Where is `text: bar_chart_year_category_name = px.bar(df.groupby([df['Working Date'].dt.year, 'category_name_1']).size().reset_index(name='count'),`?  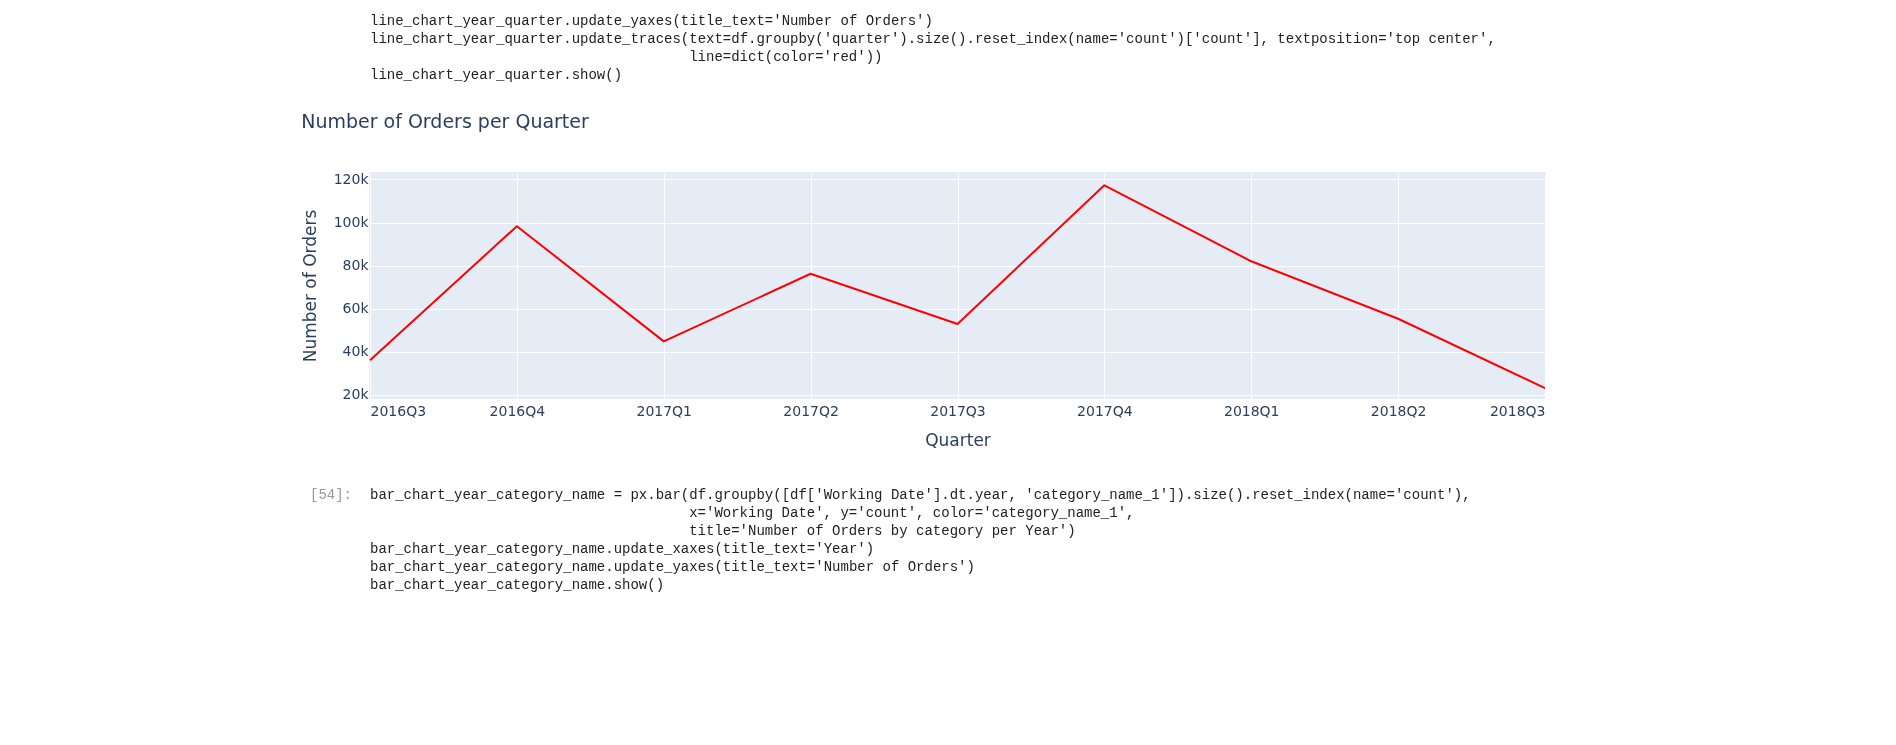 text: bar_chart_year_category_name = px.bar(df.groupby([df['Working Date'].dt.year, 'category_name_1']).size().reset_index(name='count'), is located at coordinates (920, 495).